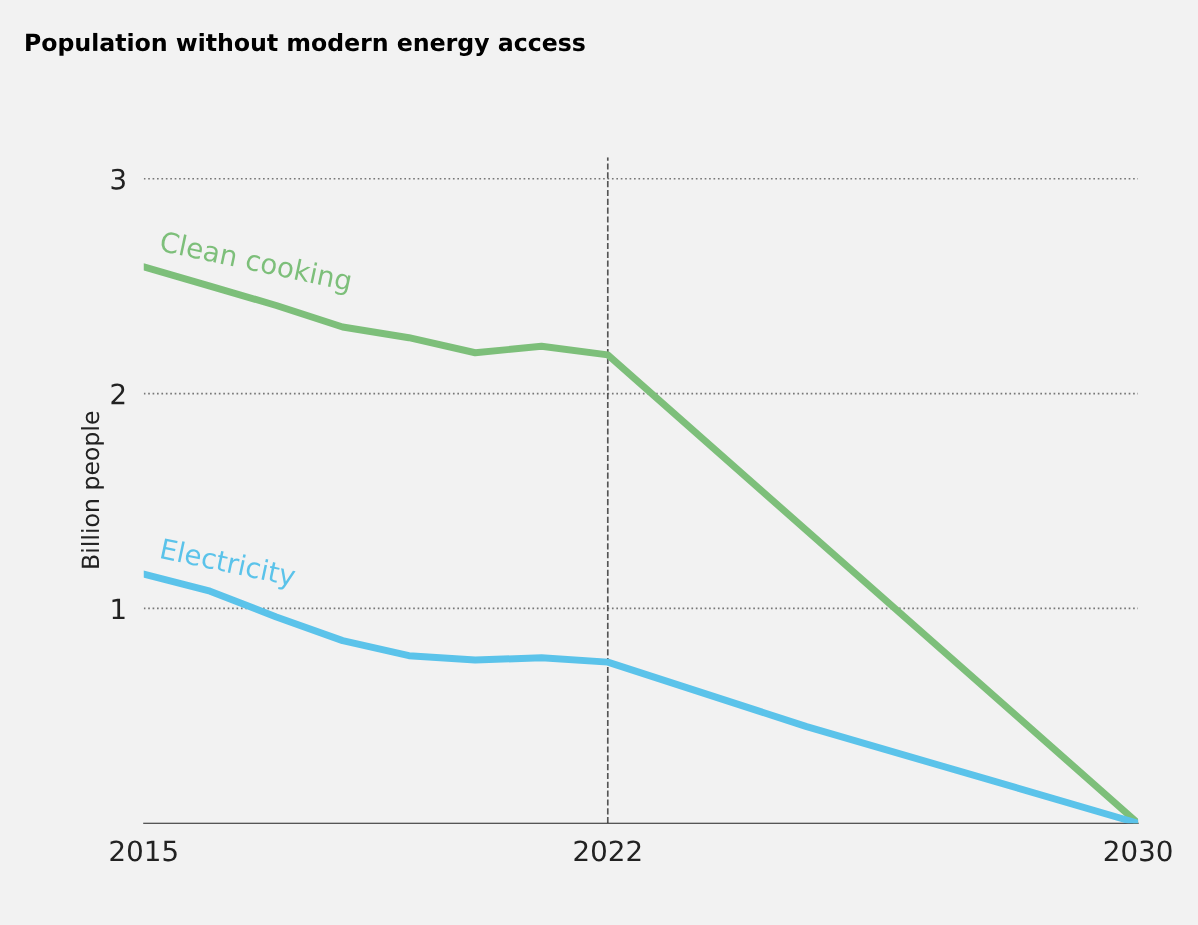 The image size is (1198, 925). Describe the element at coordinates (92, 489) in the screenshot. I see `y-axis-title: Billion people` at that location.